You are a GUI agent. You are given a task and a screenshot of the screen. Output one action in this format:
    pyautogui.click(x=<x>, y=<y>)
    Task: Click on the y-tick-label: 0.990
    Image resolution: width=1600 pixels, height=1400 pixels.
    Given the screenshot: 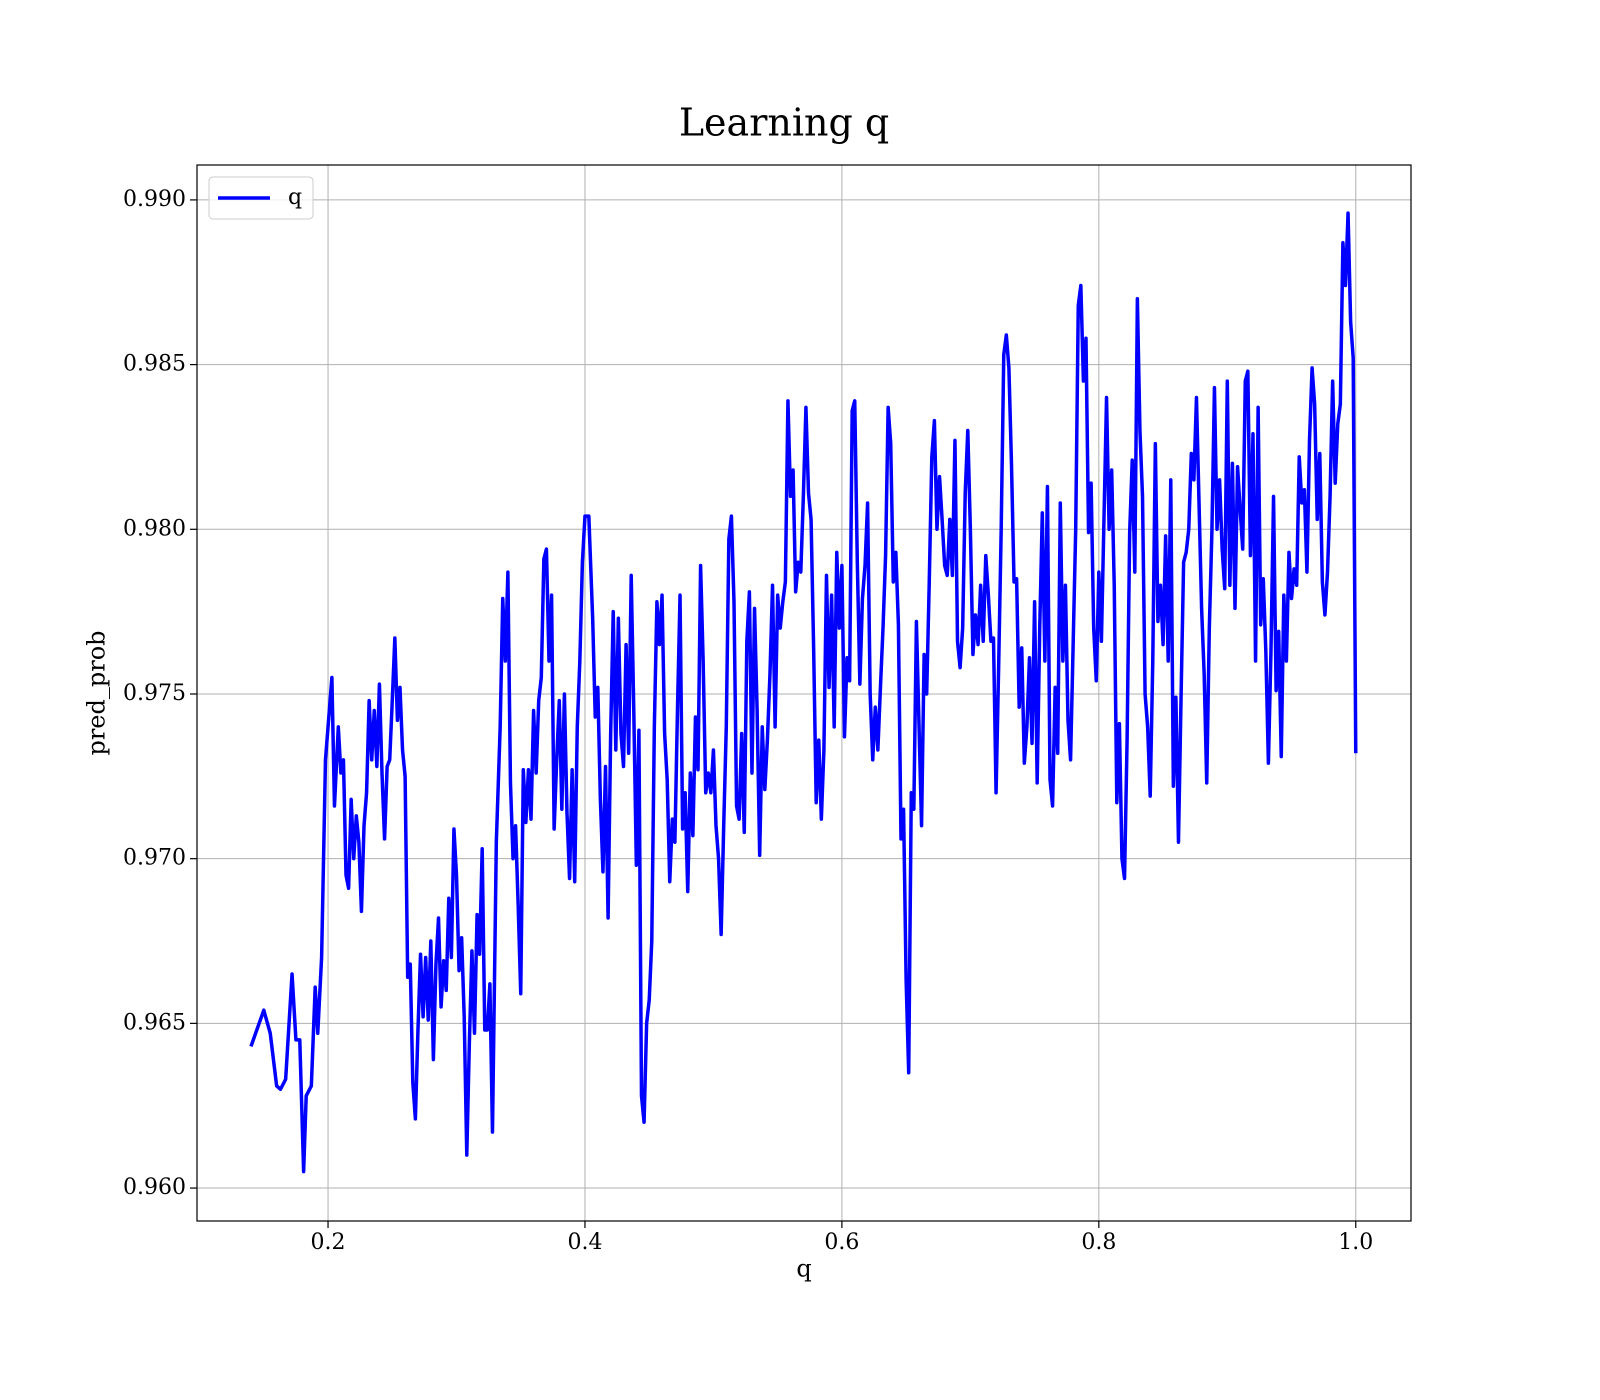 What is the action you would take?
    pyautogui.click(x=154, y=199)
    